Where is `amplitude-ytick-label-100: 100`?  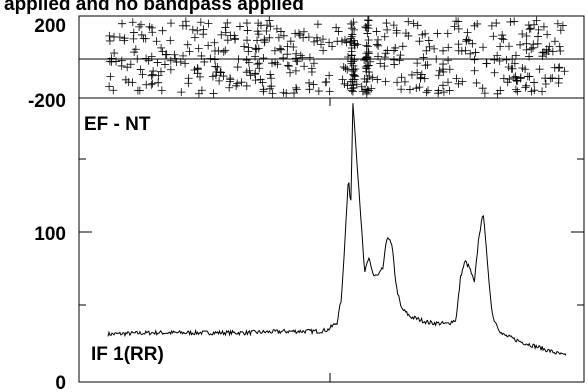 amplitude-ytick-label-100: 100 is located at coordinates (50, 234).